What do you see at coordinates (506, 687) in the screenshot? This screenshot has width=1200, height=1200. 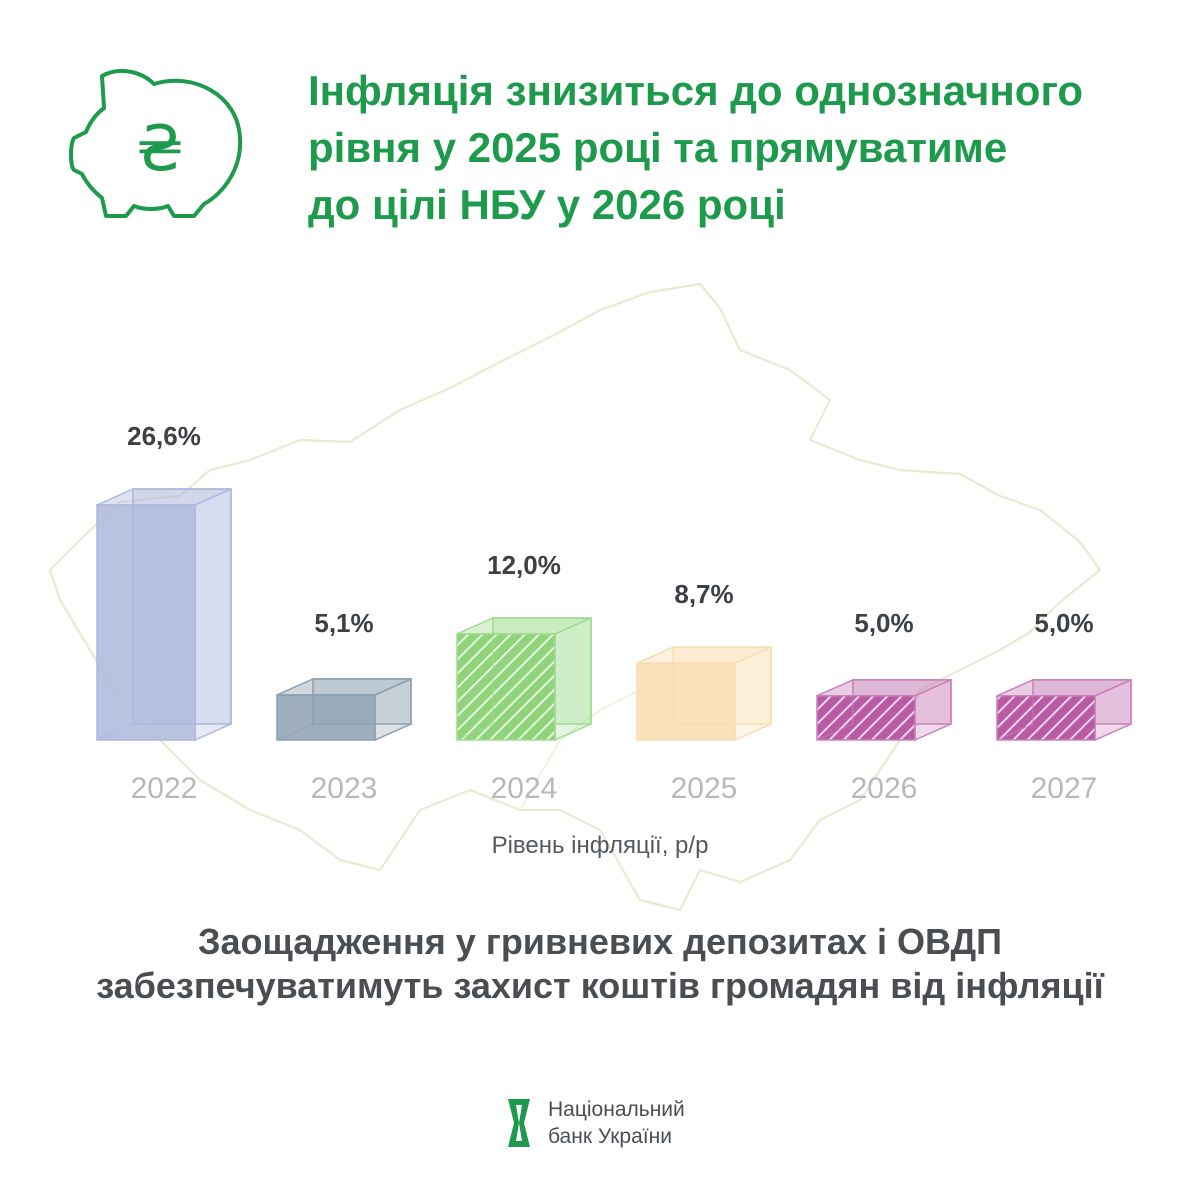 I see `bar-2024` at bounding box center [506, 687].